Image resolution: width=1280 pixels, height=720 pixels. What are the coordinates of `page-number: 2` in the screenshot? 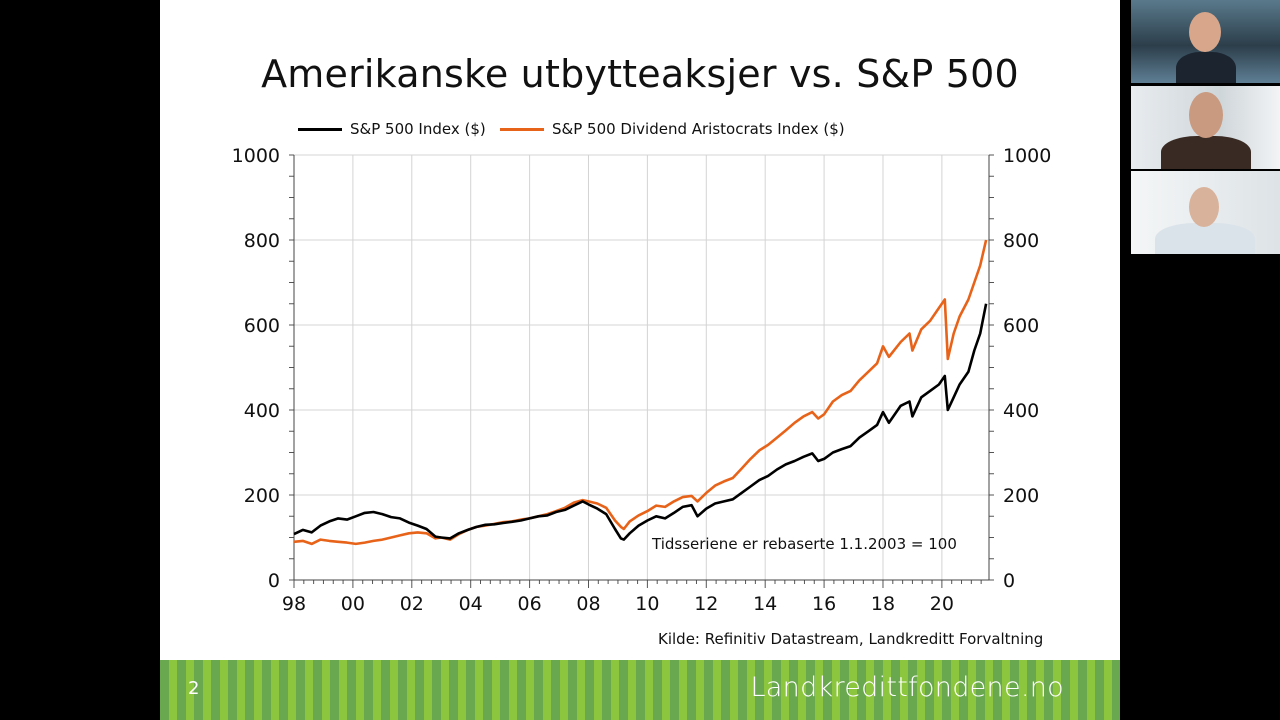 It's located at (194, 688).